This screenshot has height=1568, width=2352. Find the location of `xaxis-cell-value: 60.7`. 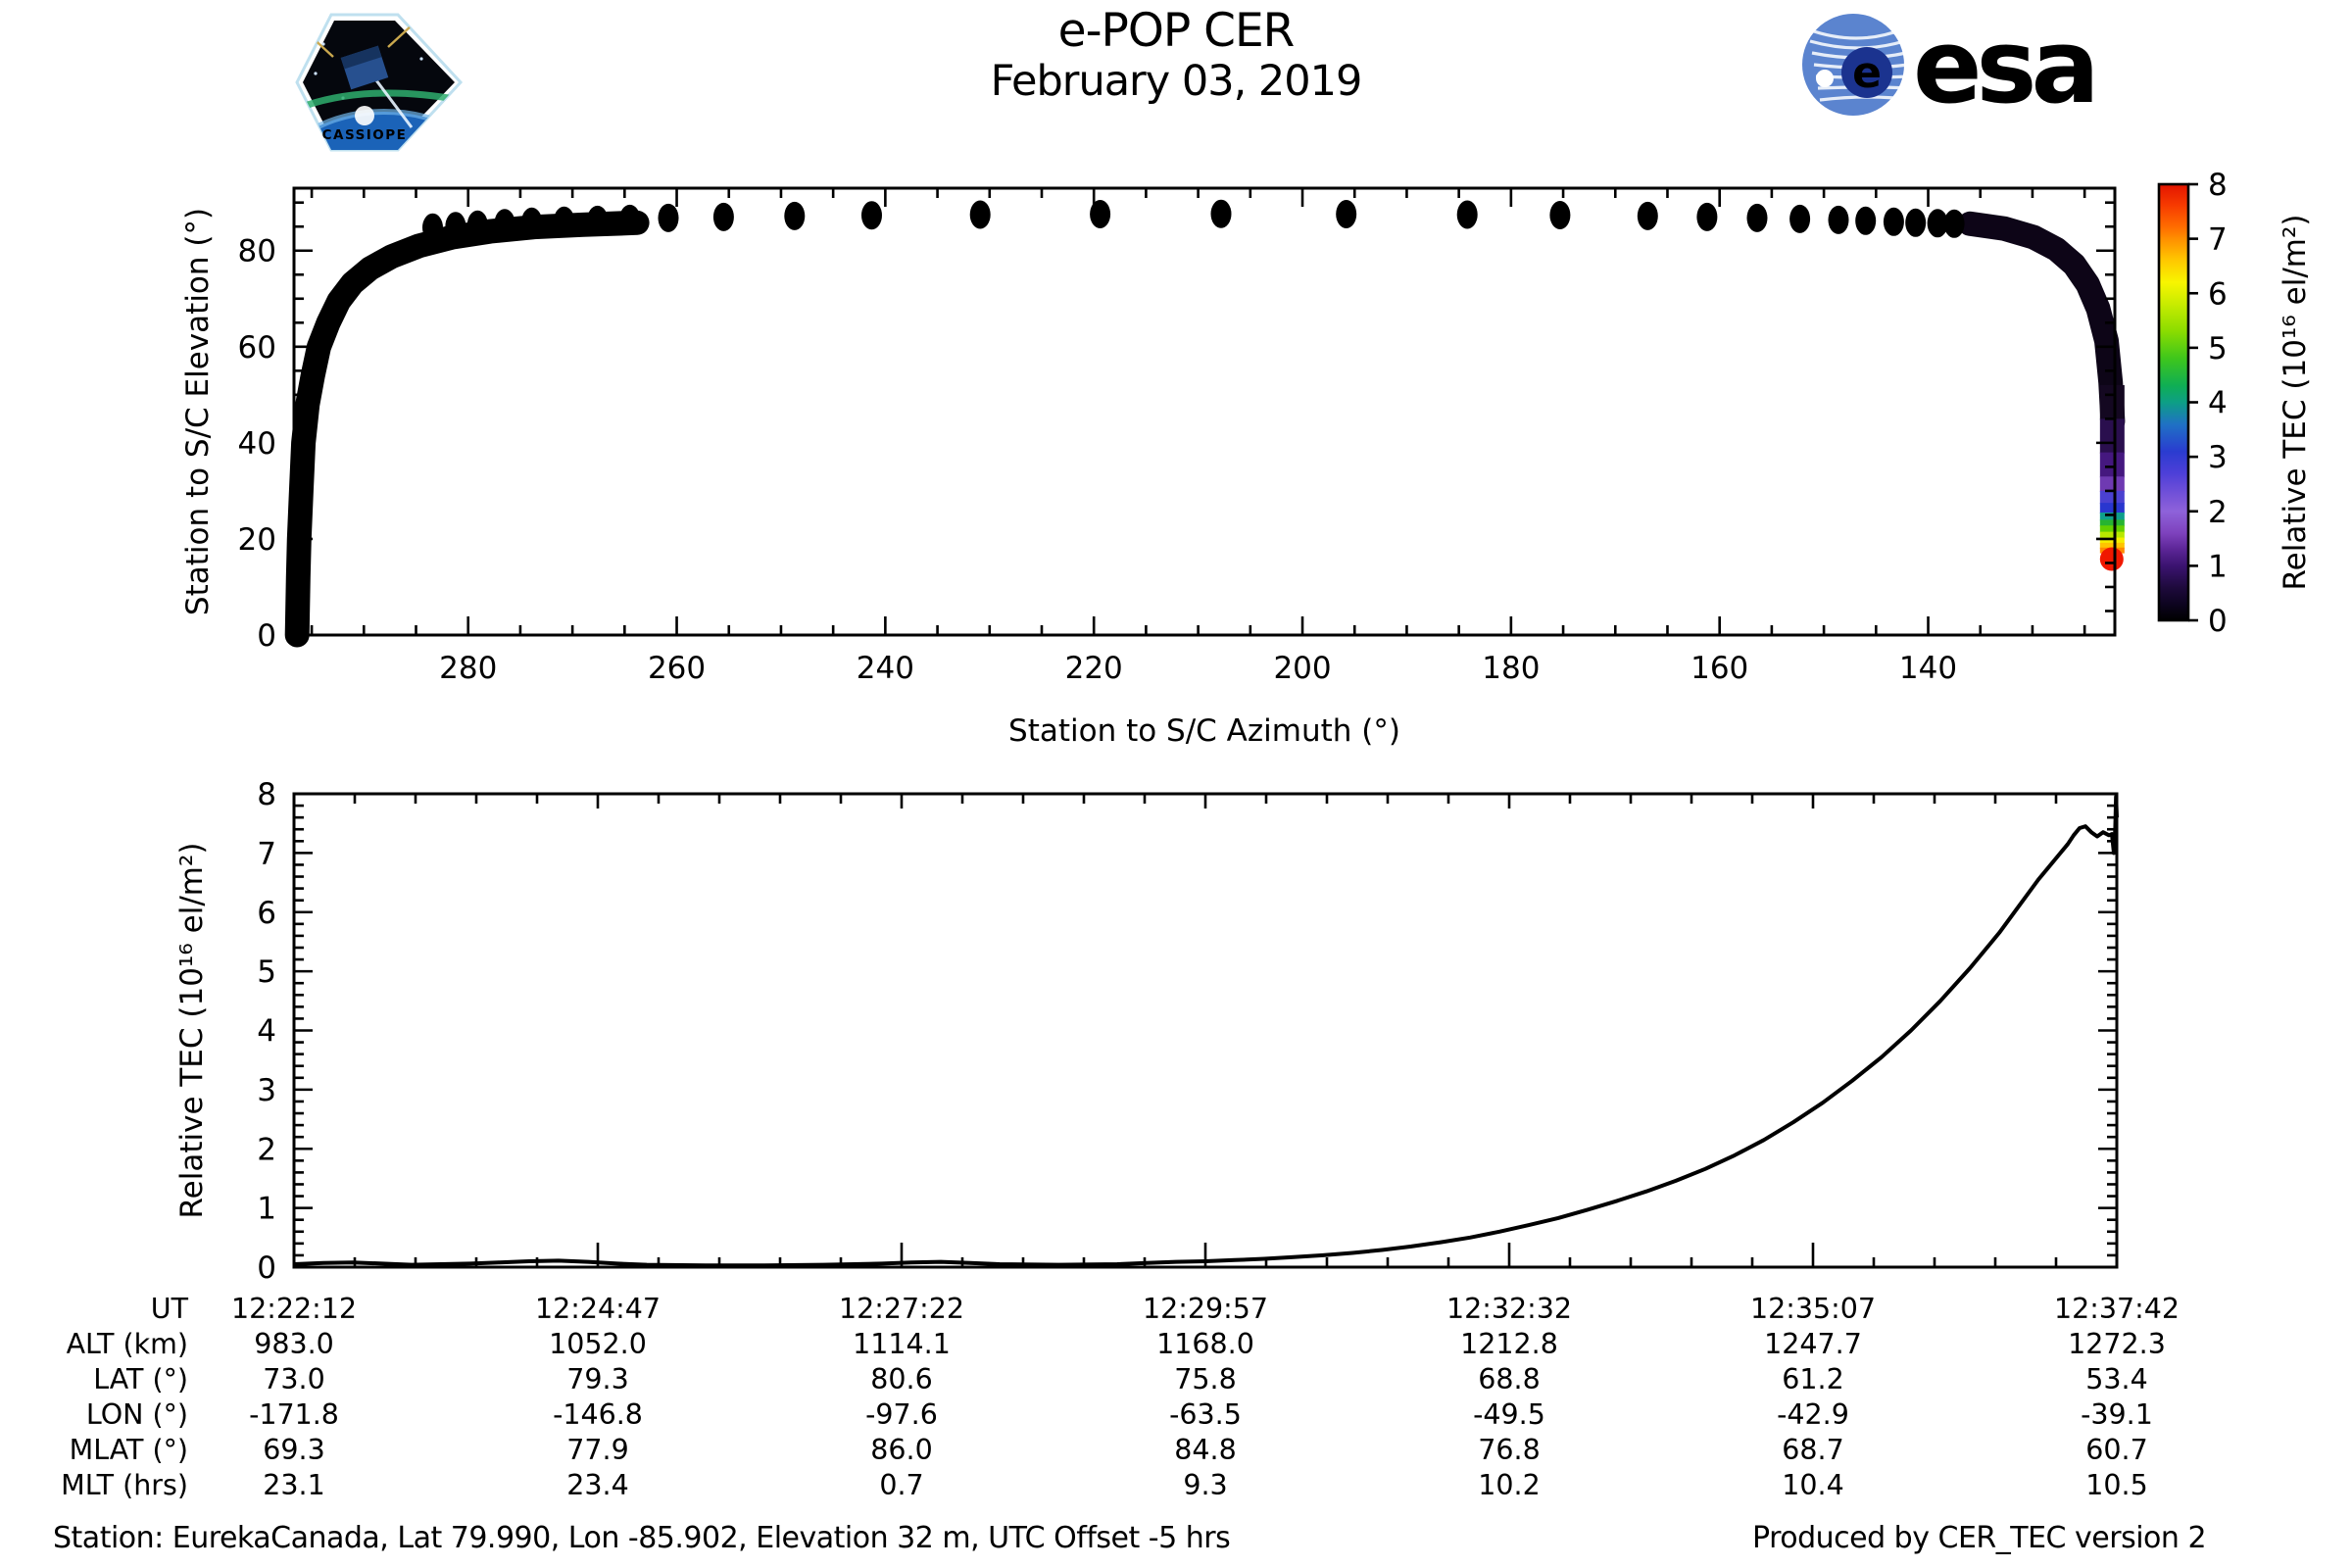

xaxis-cell-value: 60.7 is located at coordinates (2116, 1450).